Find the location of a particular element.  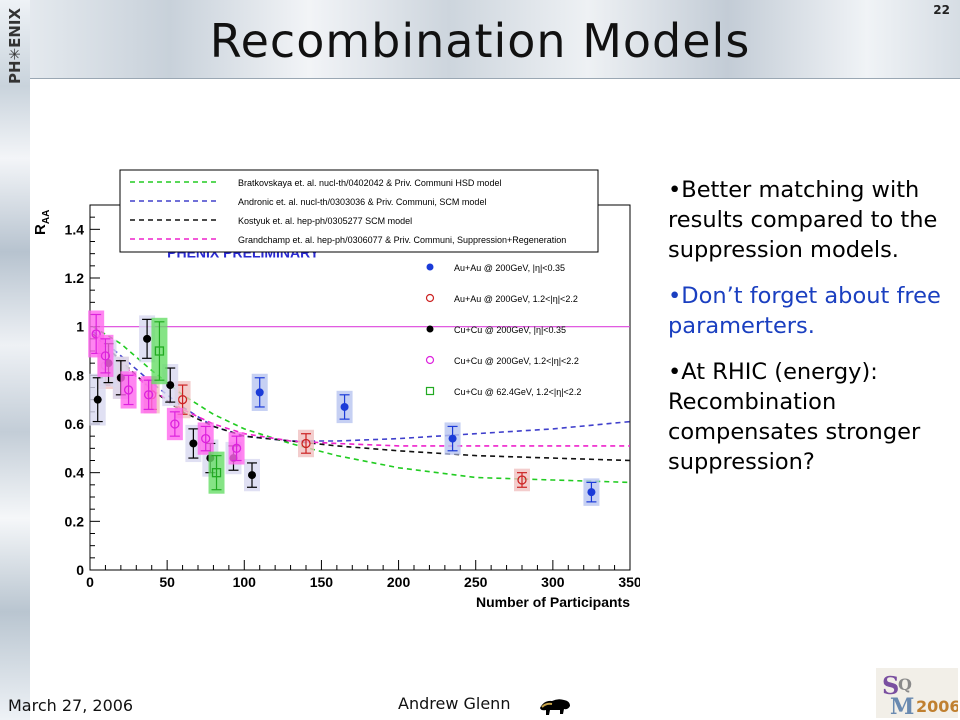

slide-border-left is located at coordinates (15, 360).